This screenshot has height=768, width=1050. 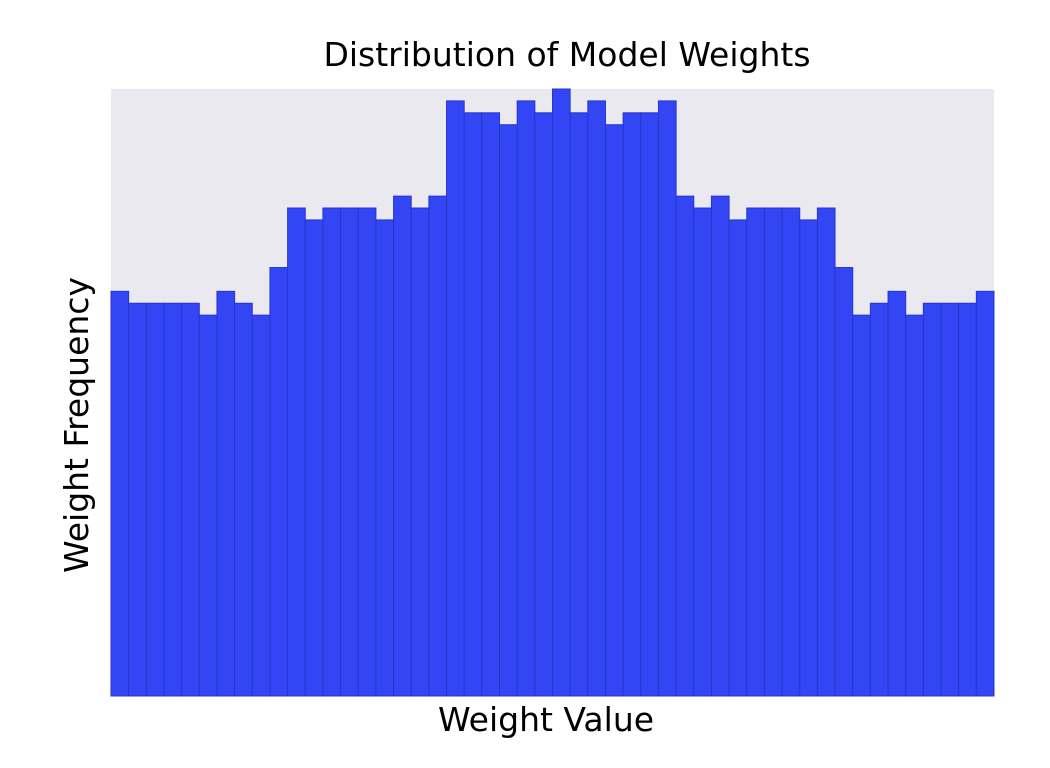 I want to click on chart-title: Distribution of Model Weights, so click(x=566, y=54).